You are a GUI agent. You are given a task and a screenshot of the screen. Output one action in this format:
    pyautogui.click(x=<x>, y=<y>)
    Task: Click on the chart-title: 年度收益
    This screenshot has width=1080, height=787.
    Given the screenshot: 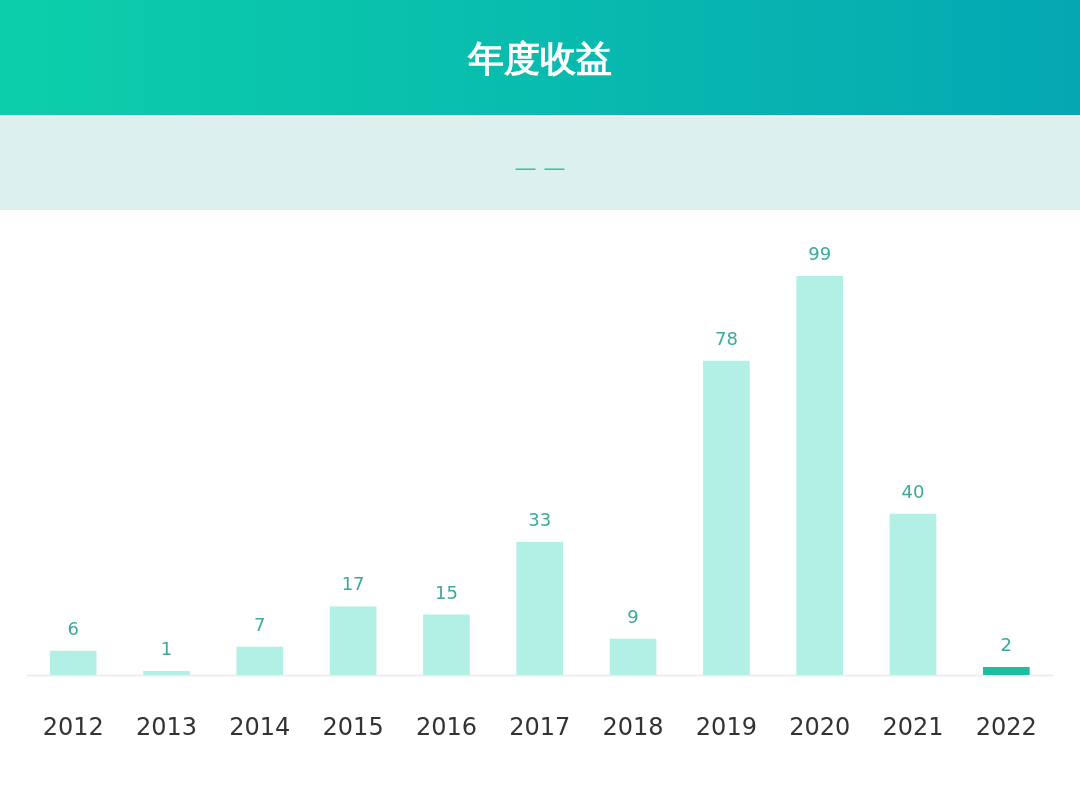 What is the action you would take?
    pyautogui.click(x=539, y=58)
    